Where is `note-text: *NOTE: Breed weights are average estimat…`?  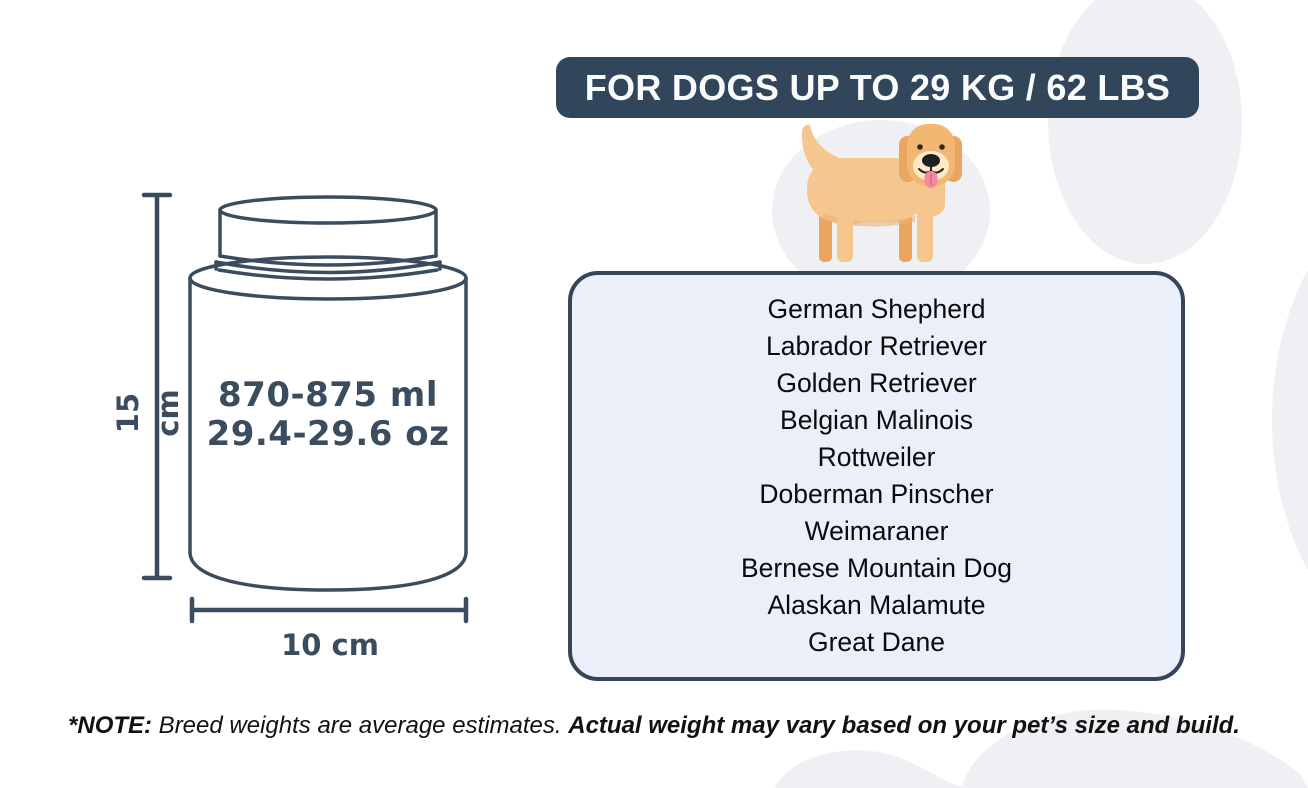 note-text: *NOTE: Breed weights are average estimat… is located at coordinates (654, 726).